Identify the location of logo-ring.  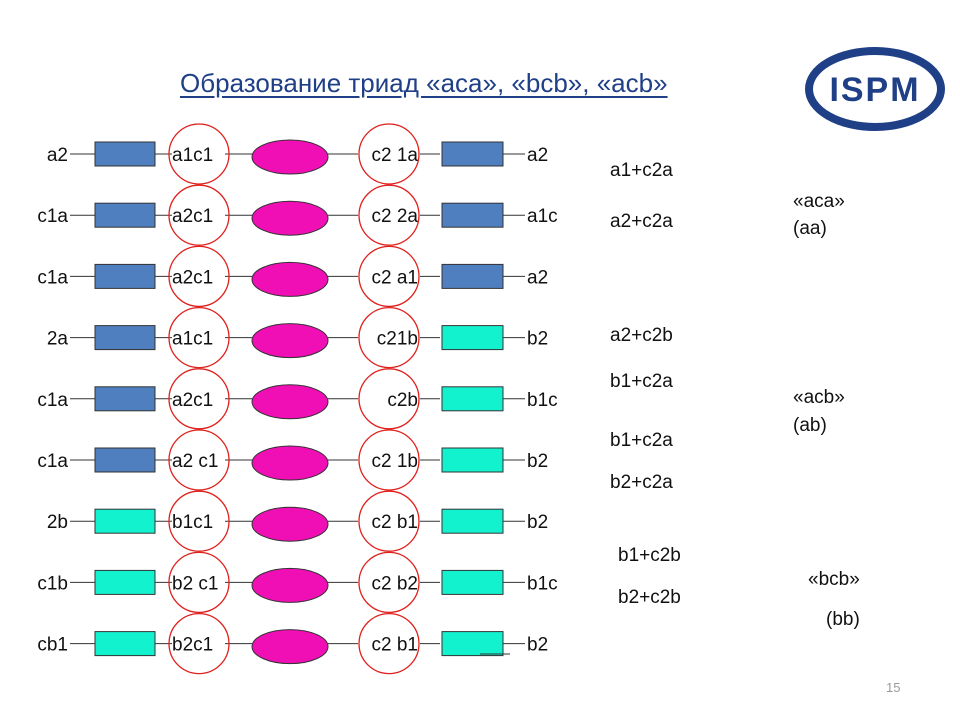
(875, 89).